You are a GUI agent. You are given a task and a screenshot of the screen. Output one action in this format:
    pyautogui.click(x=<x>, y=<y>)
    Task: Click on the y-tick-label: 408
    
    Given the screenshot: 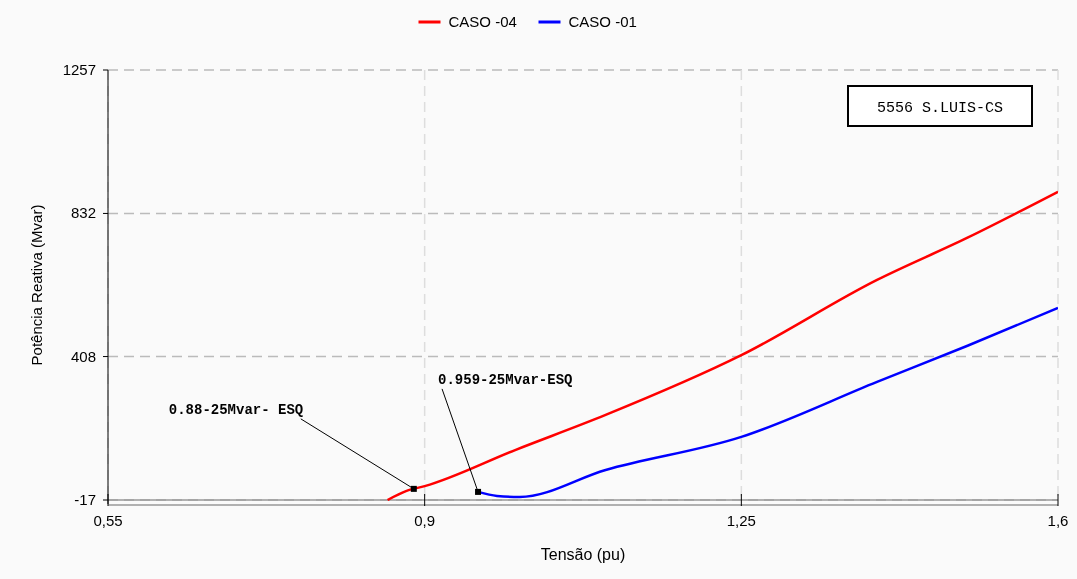 What is the action you would take?
    pyautogui.click(x=83, y=356)
    